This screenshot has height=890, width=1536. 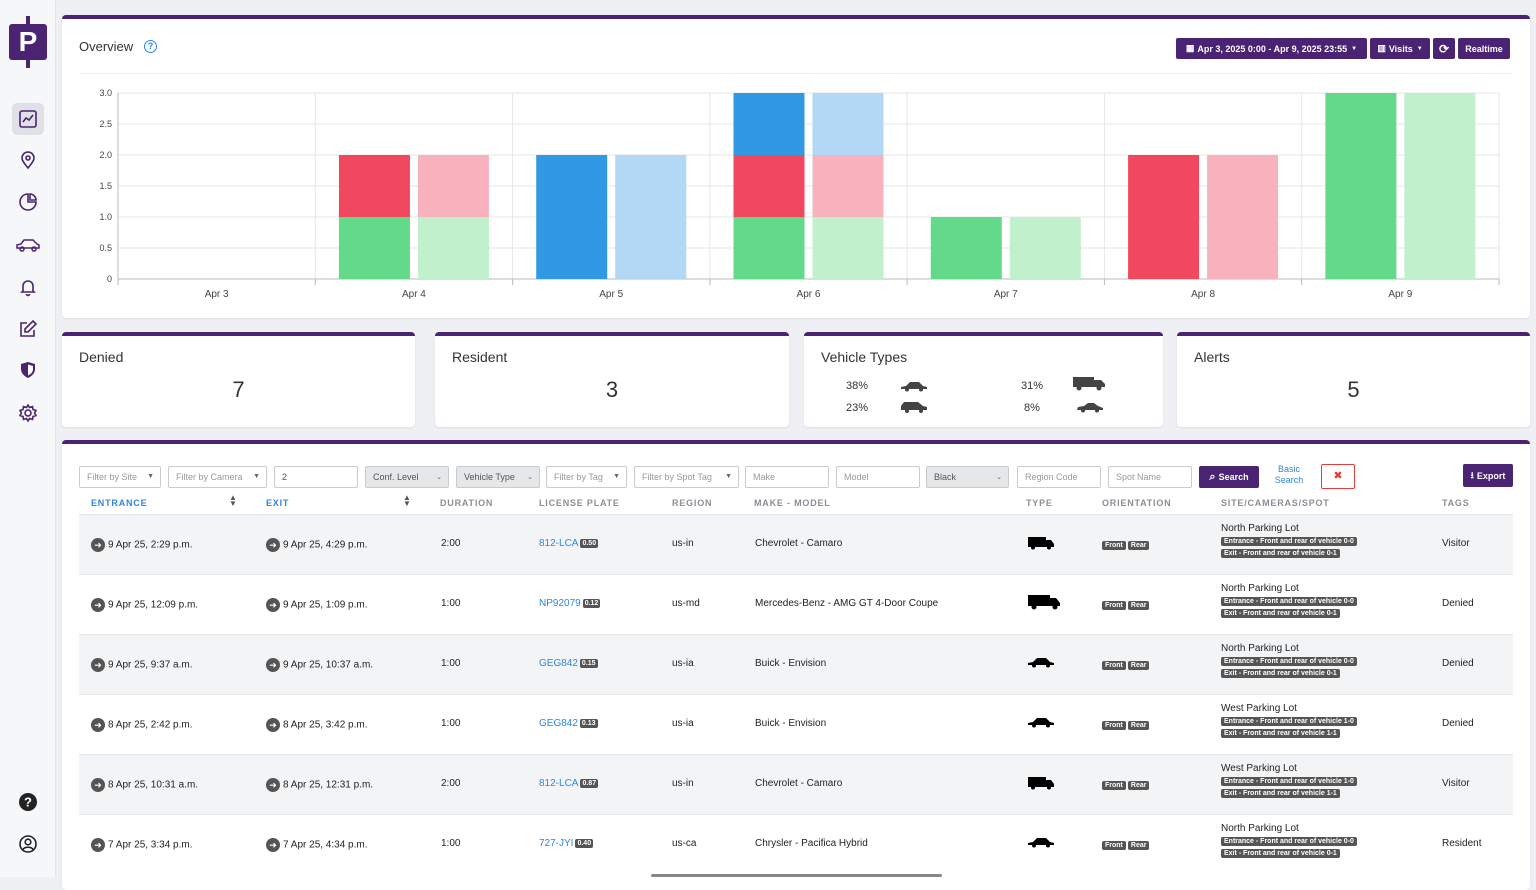 I want to click on filter-spot-tag-select: Filter by Spot Tag ▼, so click(x=686, y=477).